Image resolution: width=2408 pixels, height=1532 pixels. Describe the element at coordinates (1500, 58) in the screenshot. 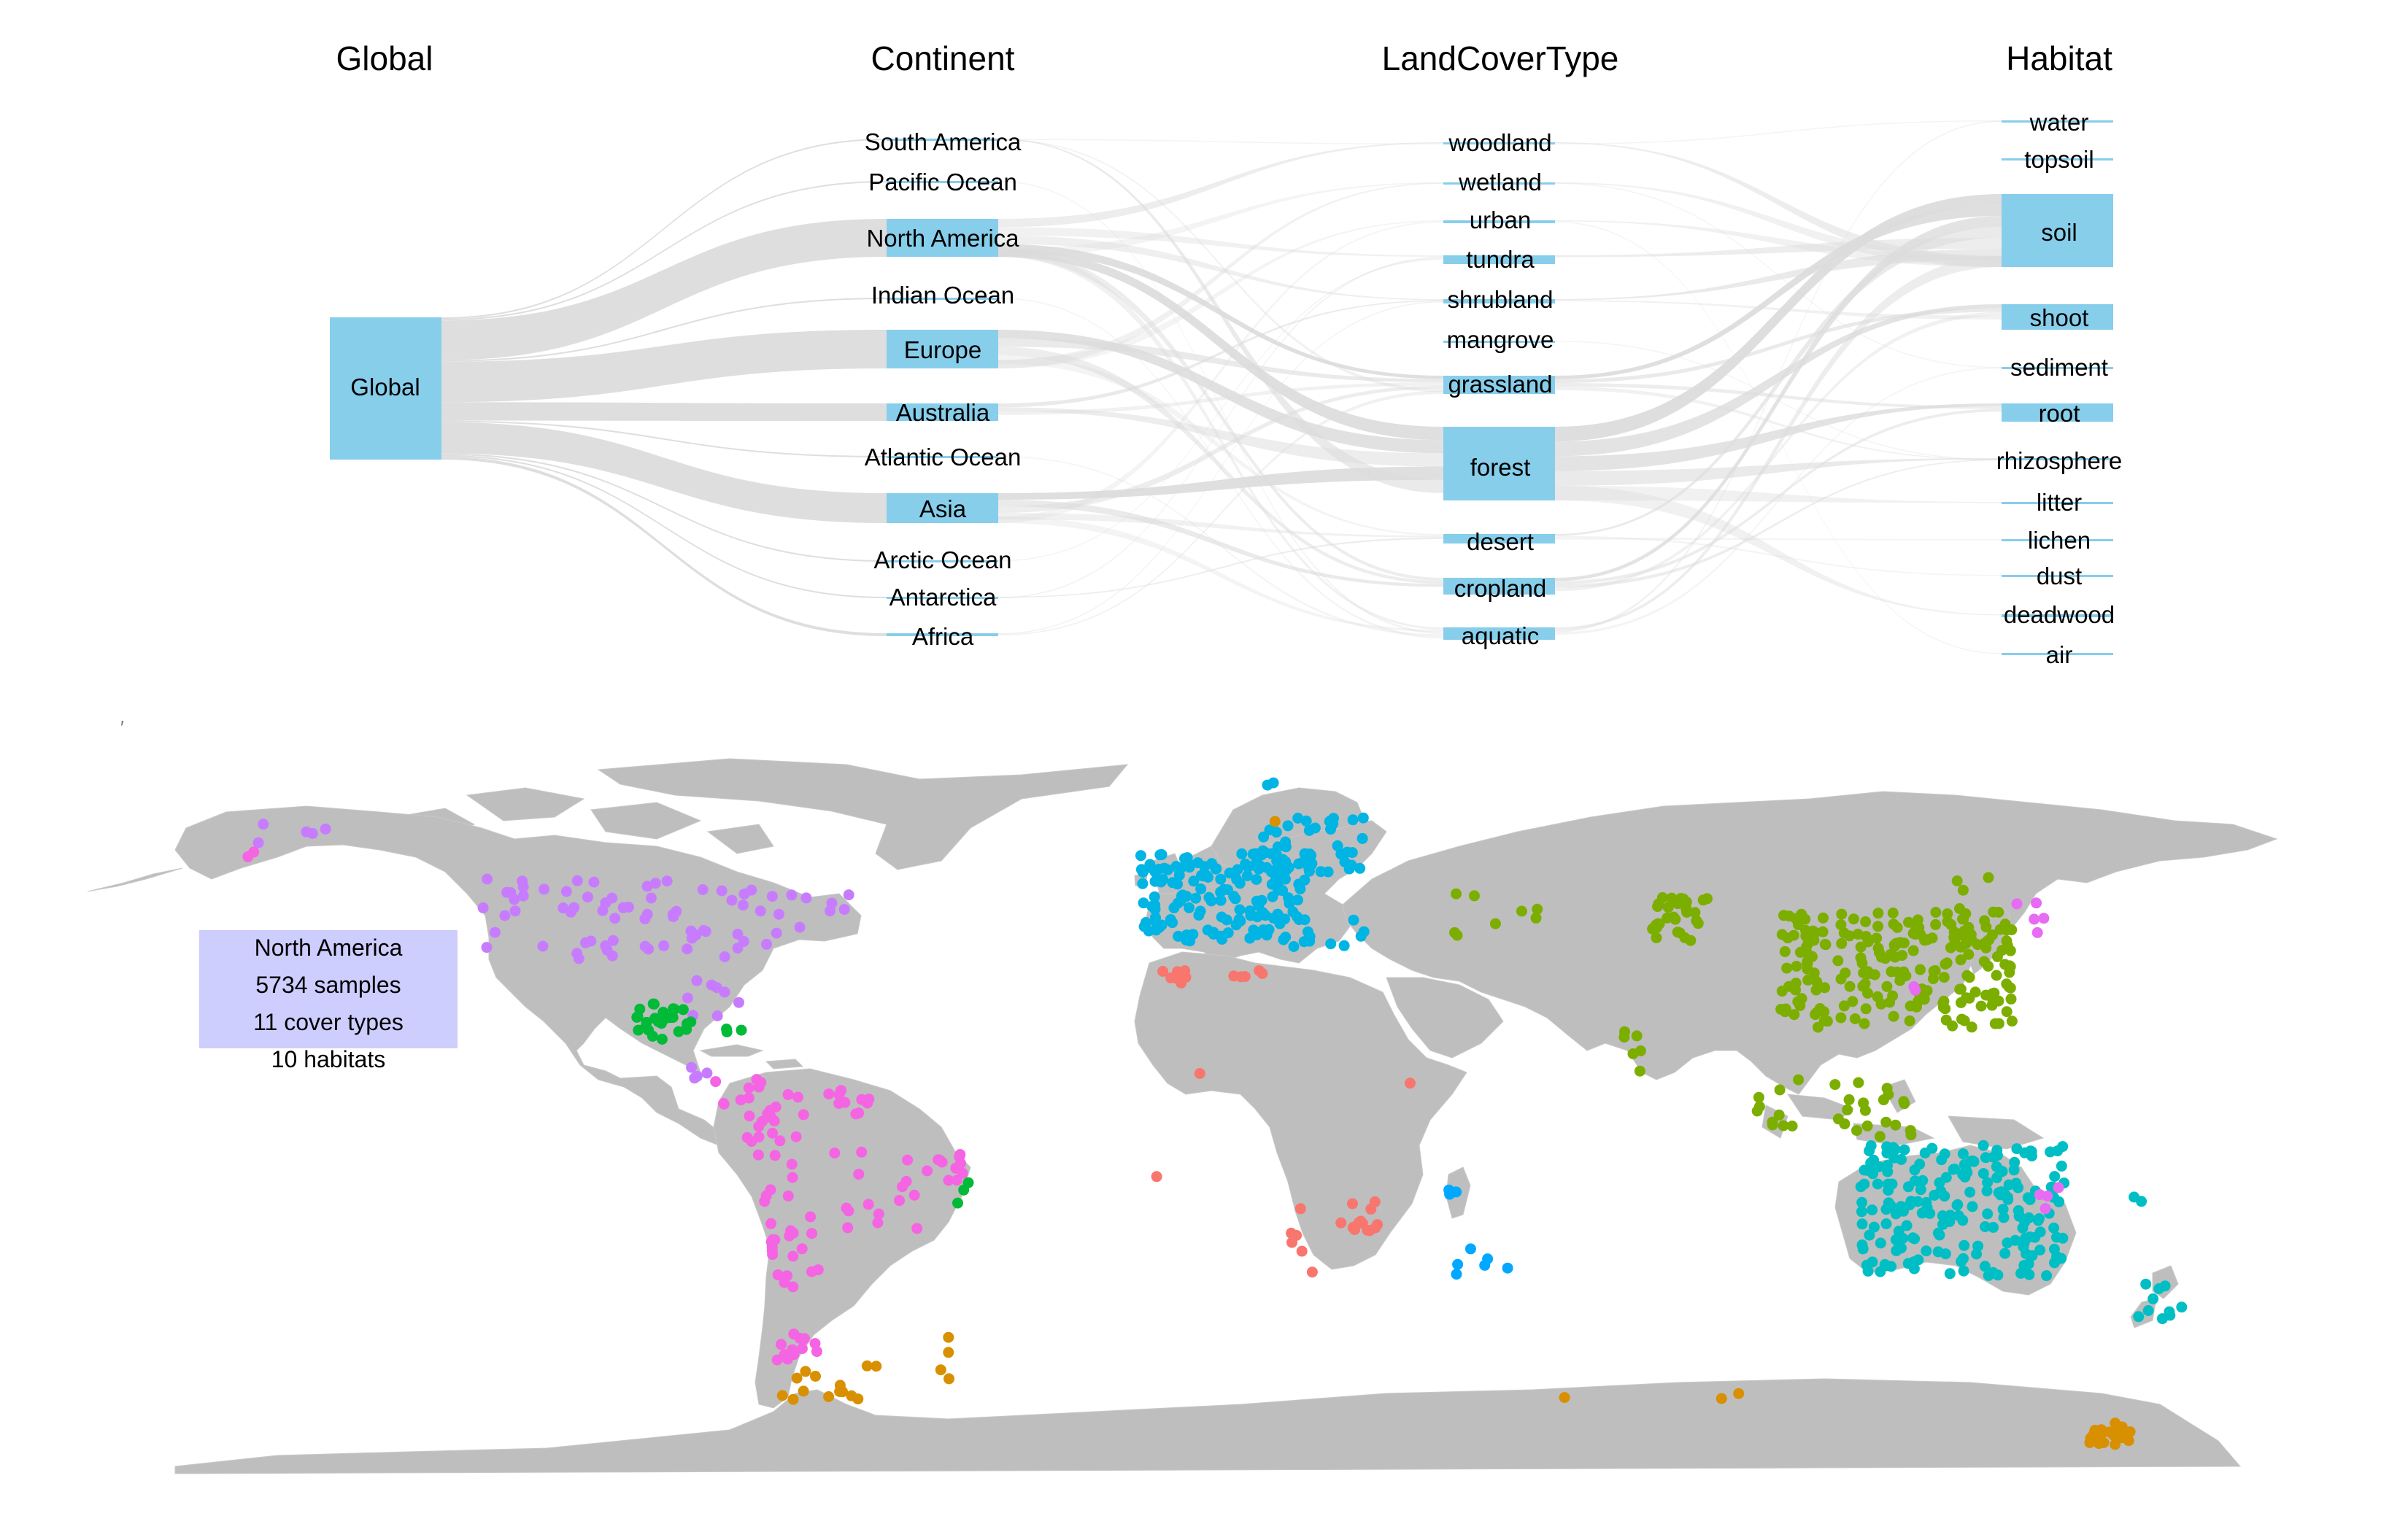

I see `column-header-landcovertype: LandCoverType` at that location.